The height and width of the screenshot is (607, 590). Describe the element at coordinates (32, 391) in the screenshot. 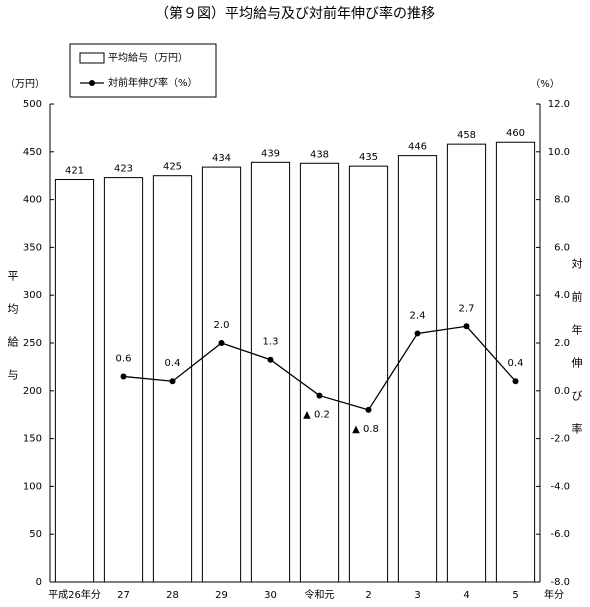

I see `y-tick-label: 200` at that location.